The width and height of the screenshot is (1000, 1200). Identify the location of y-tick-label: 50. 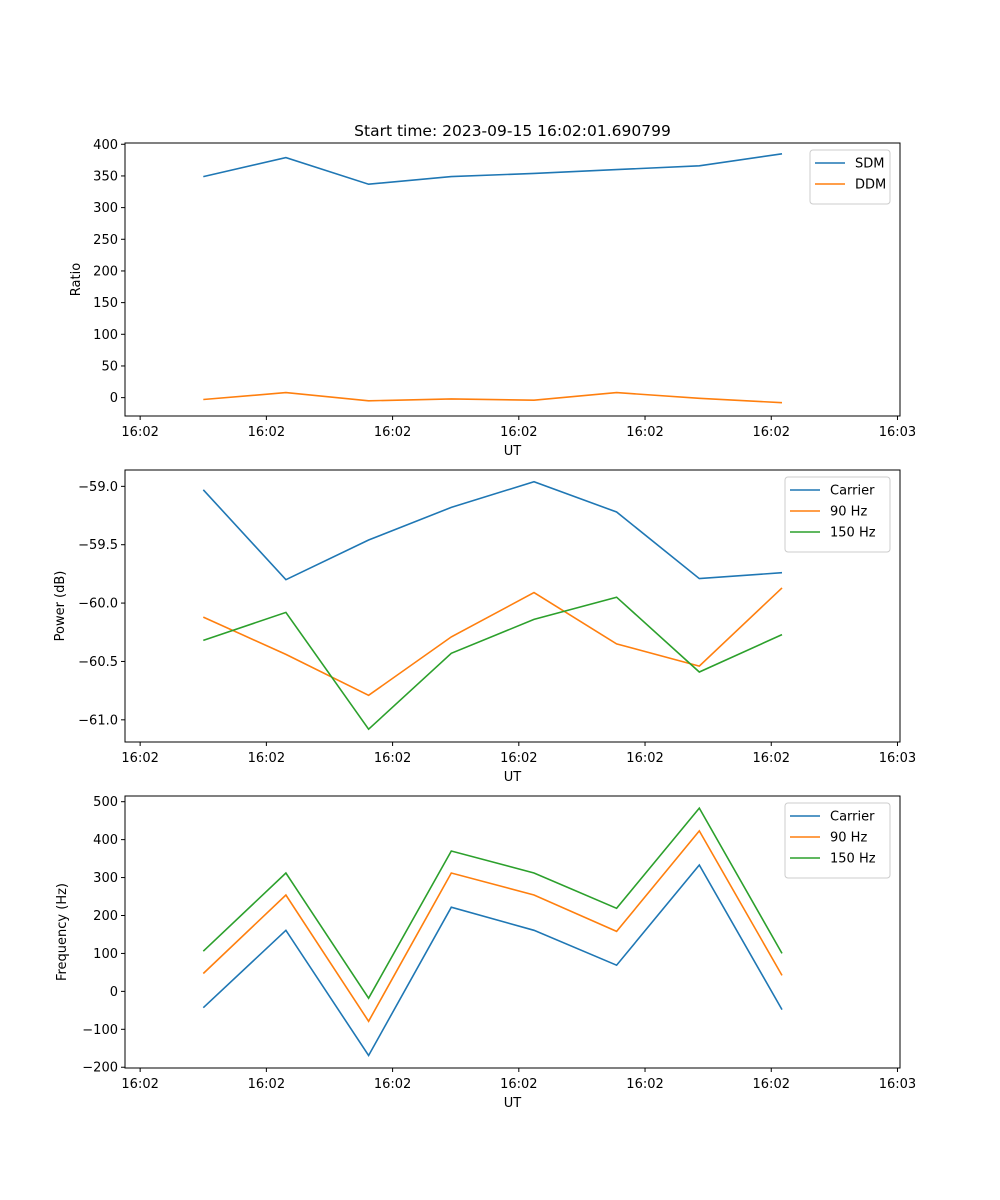
(109, 366).